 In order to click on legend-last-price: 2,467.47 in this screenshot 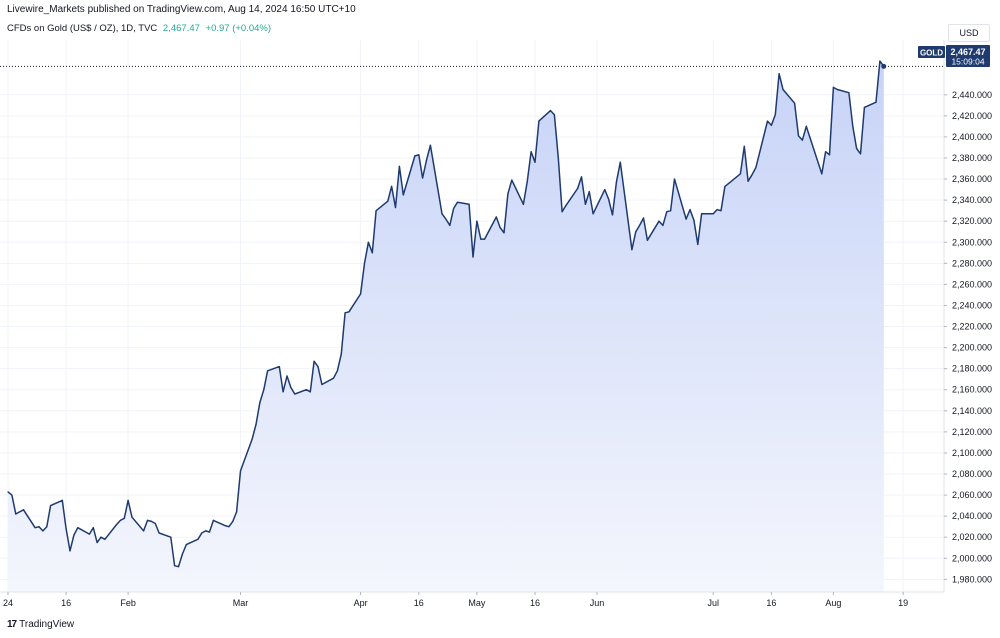, I will do `click(181, 28)`.